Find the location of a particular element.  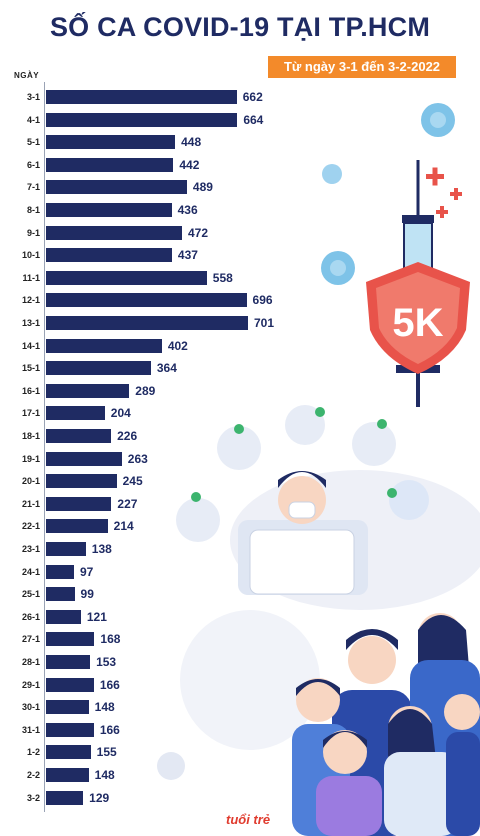

bar-value-label: 263 is located at coordinates (137, 458).